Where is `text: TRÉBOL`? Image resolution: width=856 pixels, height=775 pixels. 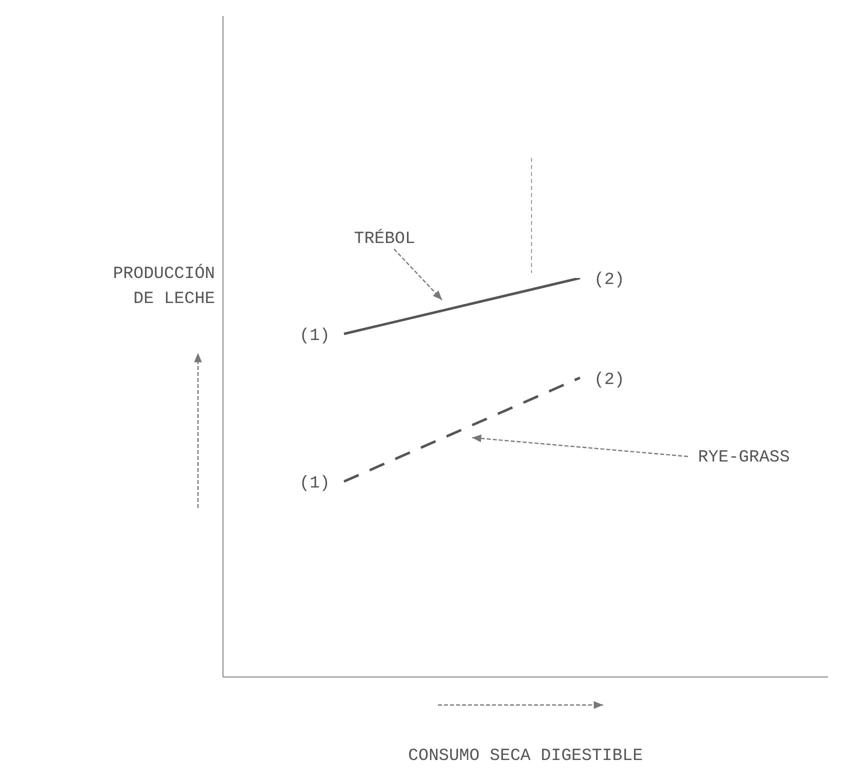
text: TRÉBOL is located at coordinates (385, 238).